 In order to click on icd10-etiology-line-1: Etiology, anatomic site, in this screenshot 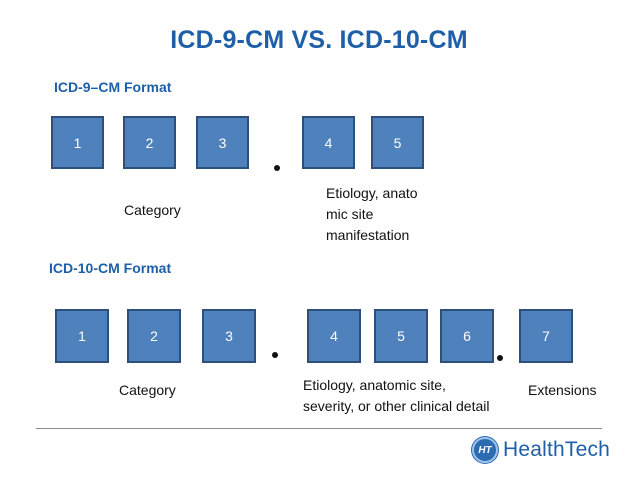, I will do `click(374, 385)`.